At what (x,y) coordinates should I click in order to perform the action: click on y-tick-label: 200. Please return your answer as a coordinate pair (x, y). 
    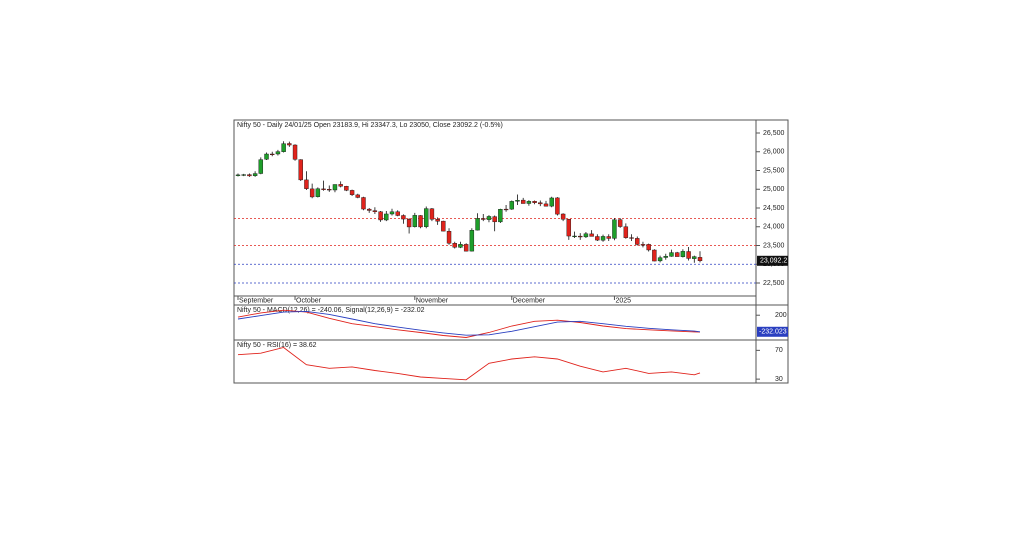
    Looking at the image, I should click on (781, 315).